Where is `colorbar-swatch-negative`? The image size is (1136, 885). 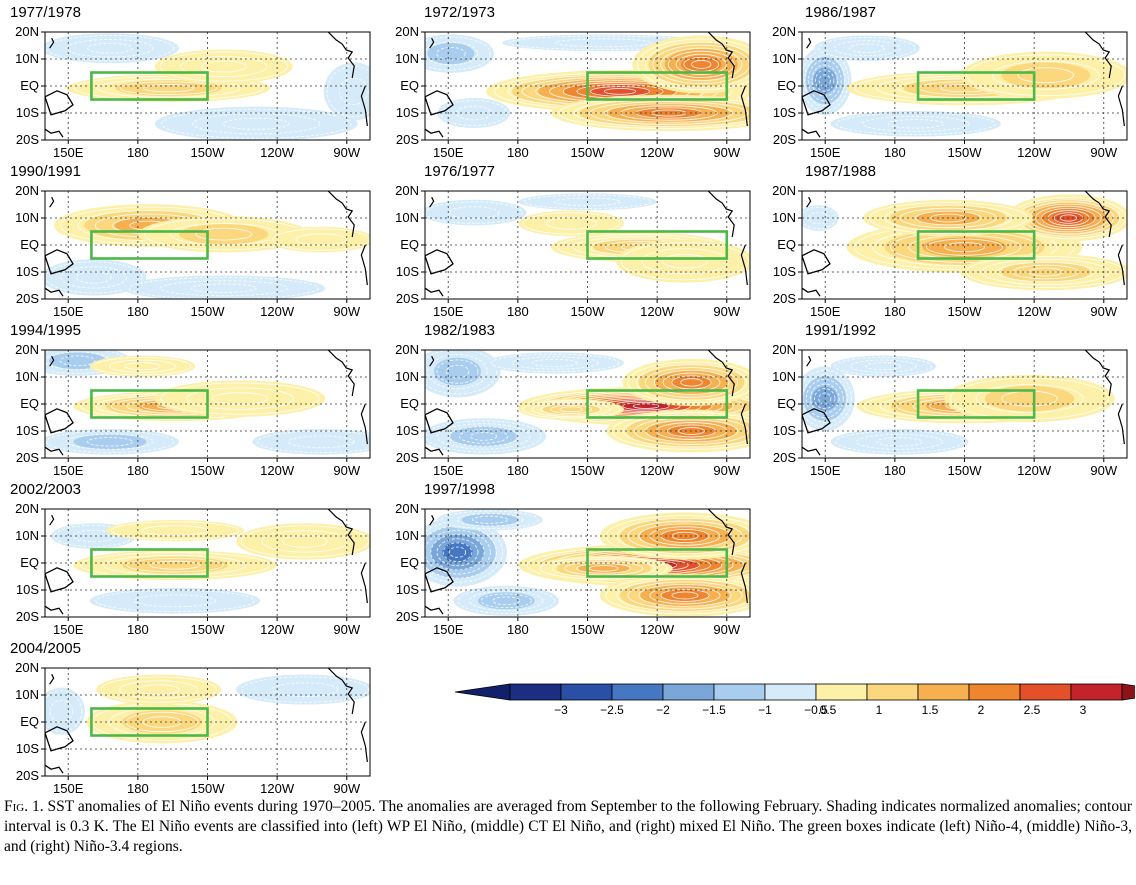 colorbar-swatch-negative is located at coordinates (790, 692).